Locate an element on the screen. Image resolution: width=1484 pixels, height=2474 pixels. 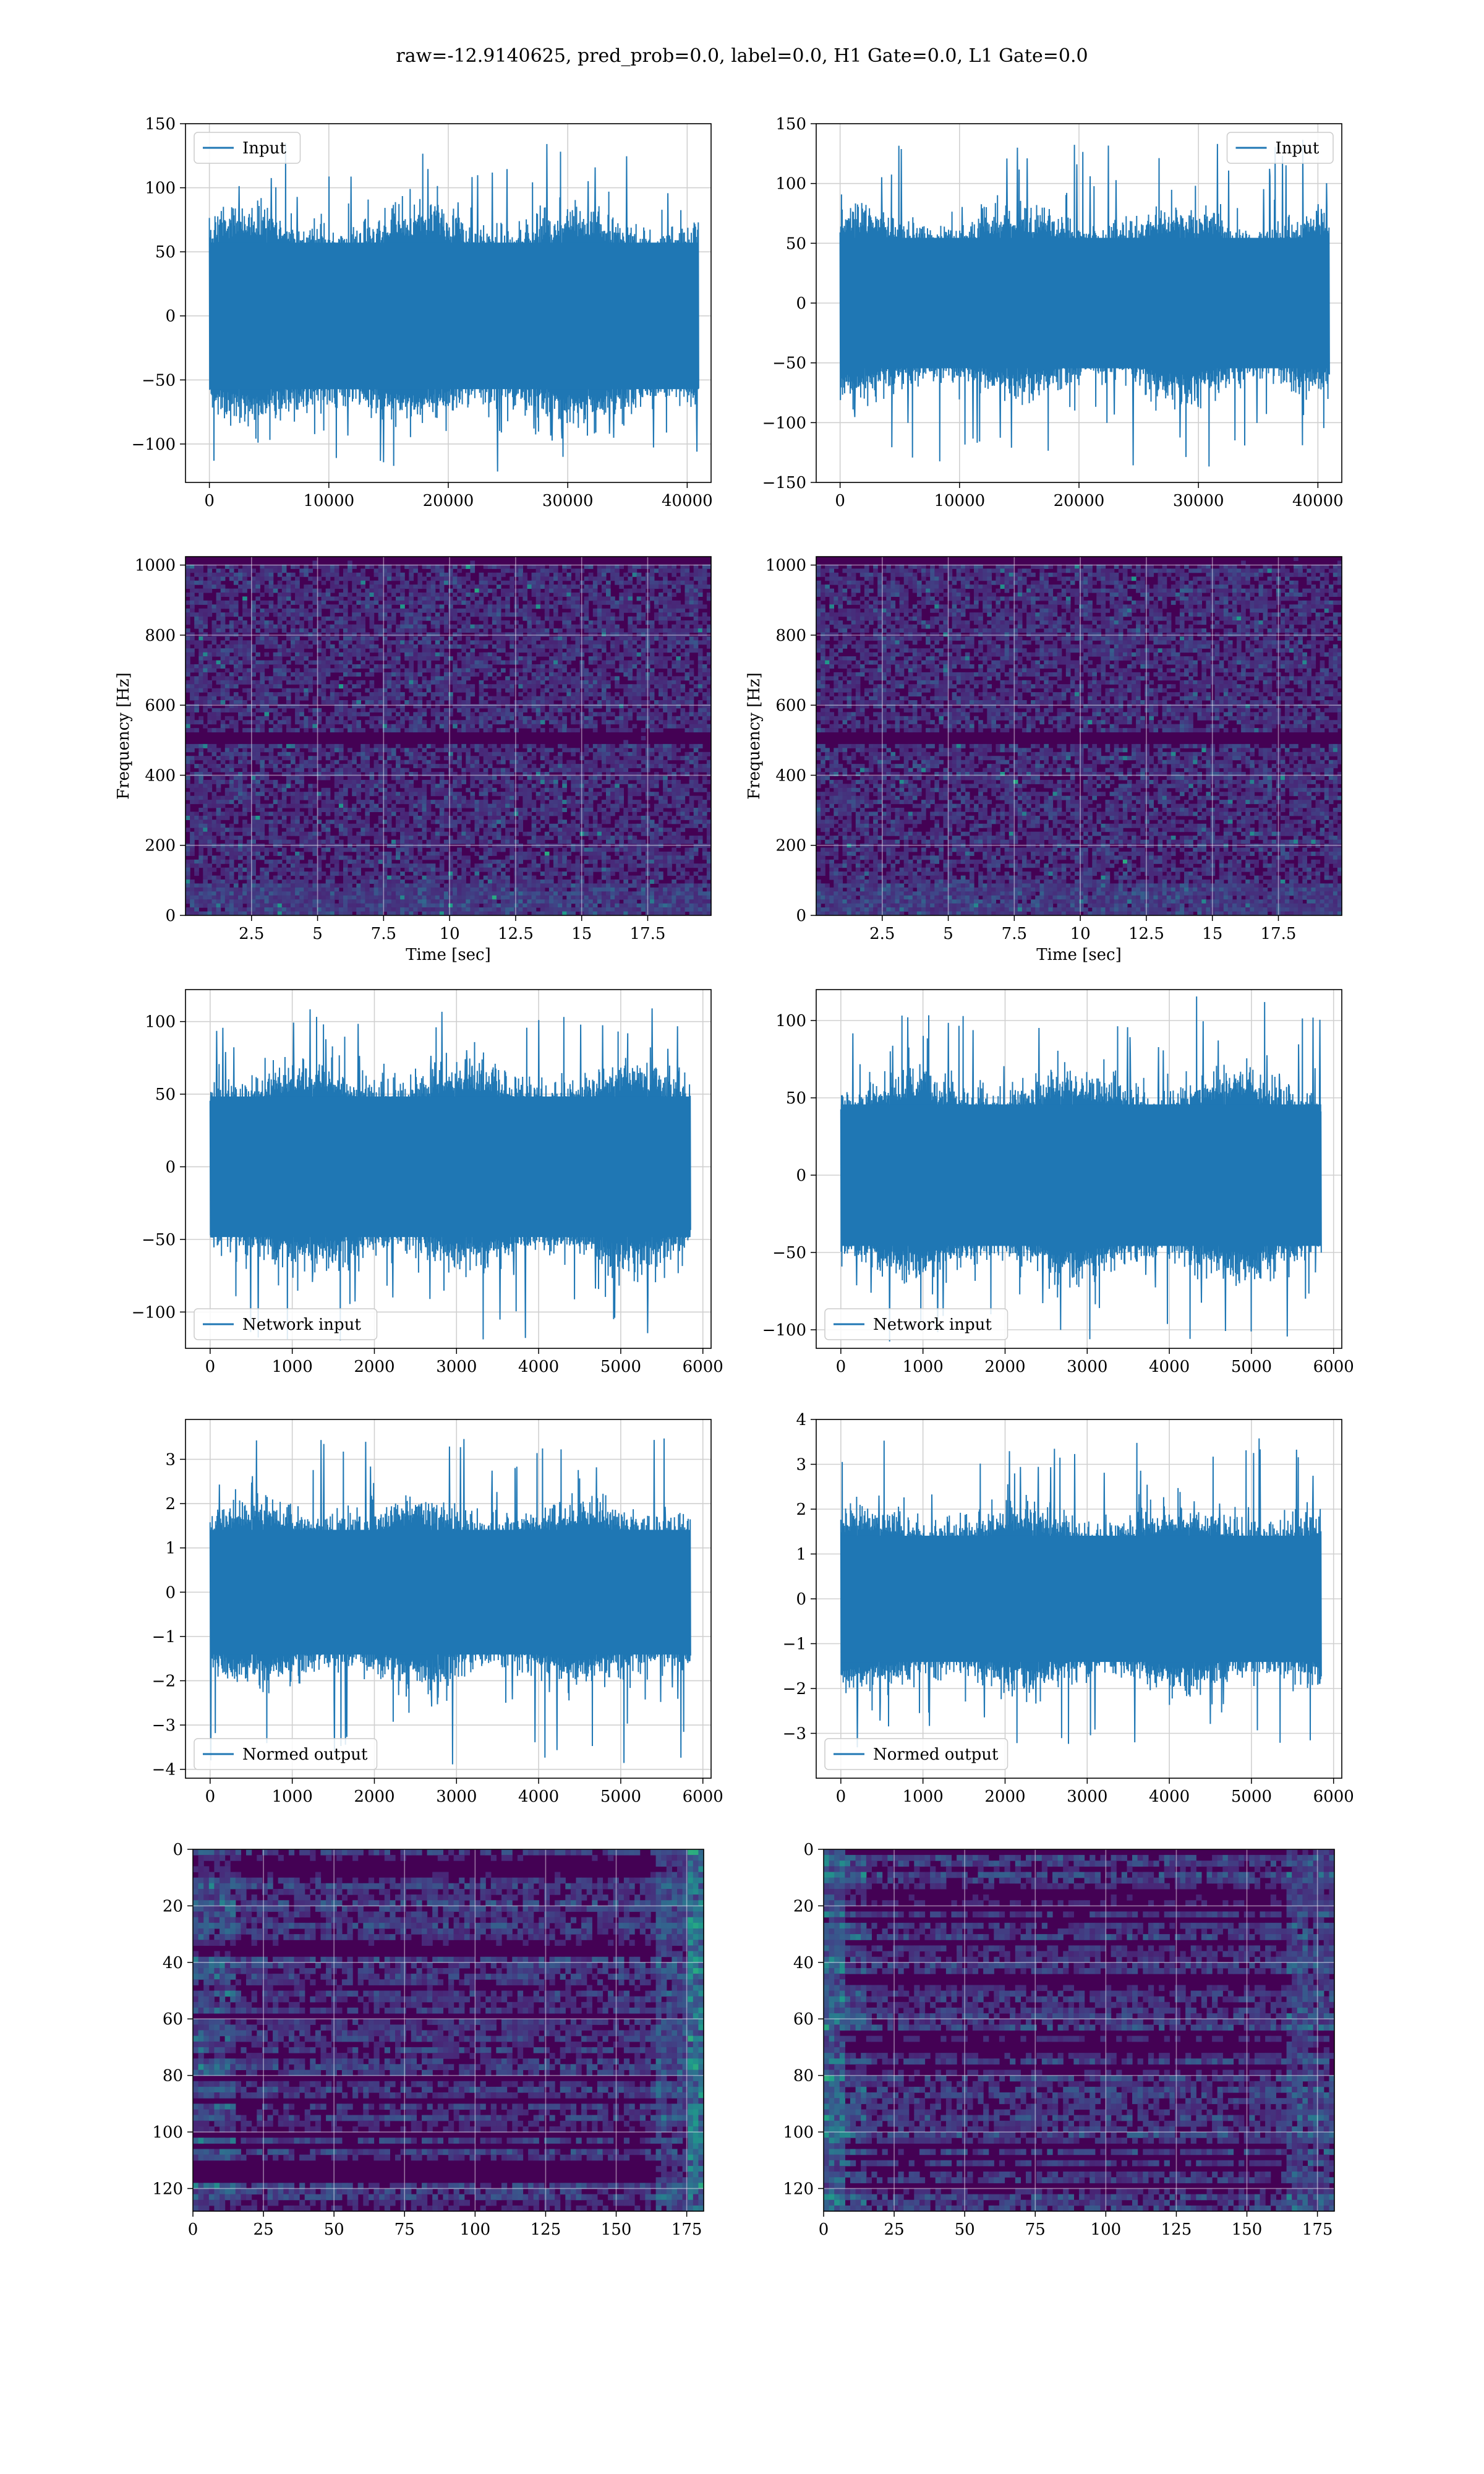
r1c1-legend-label: Input is located at coordinates (264, 148).